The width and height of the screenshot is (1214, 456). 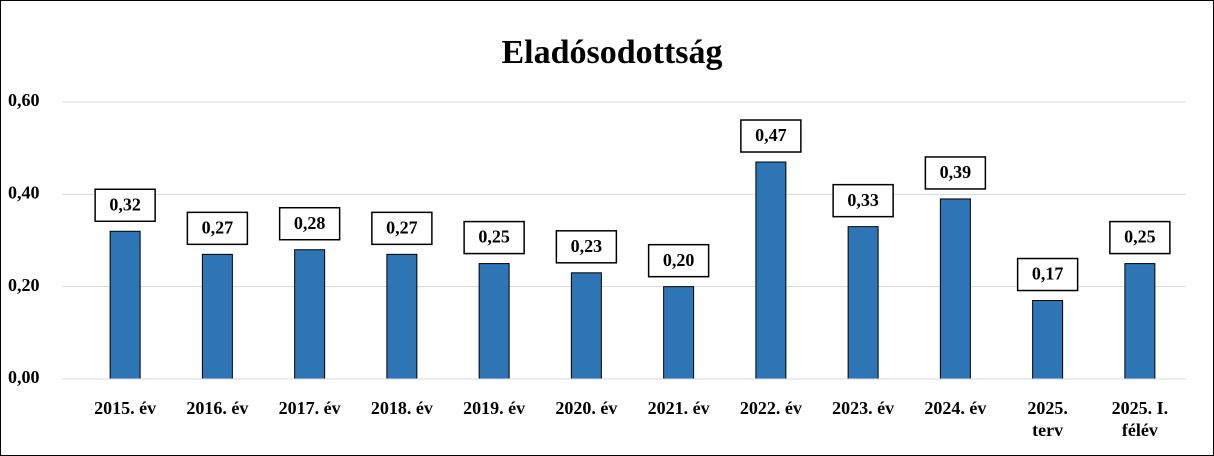 I want to click on chart-title: Eladósodottság, so click(x=611, y=52).